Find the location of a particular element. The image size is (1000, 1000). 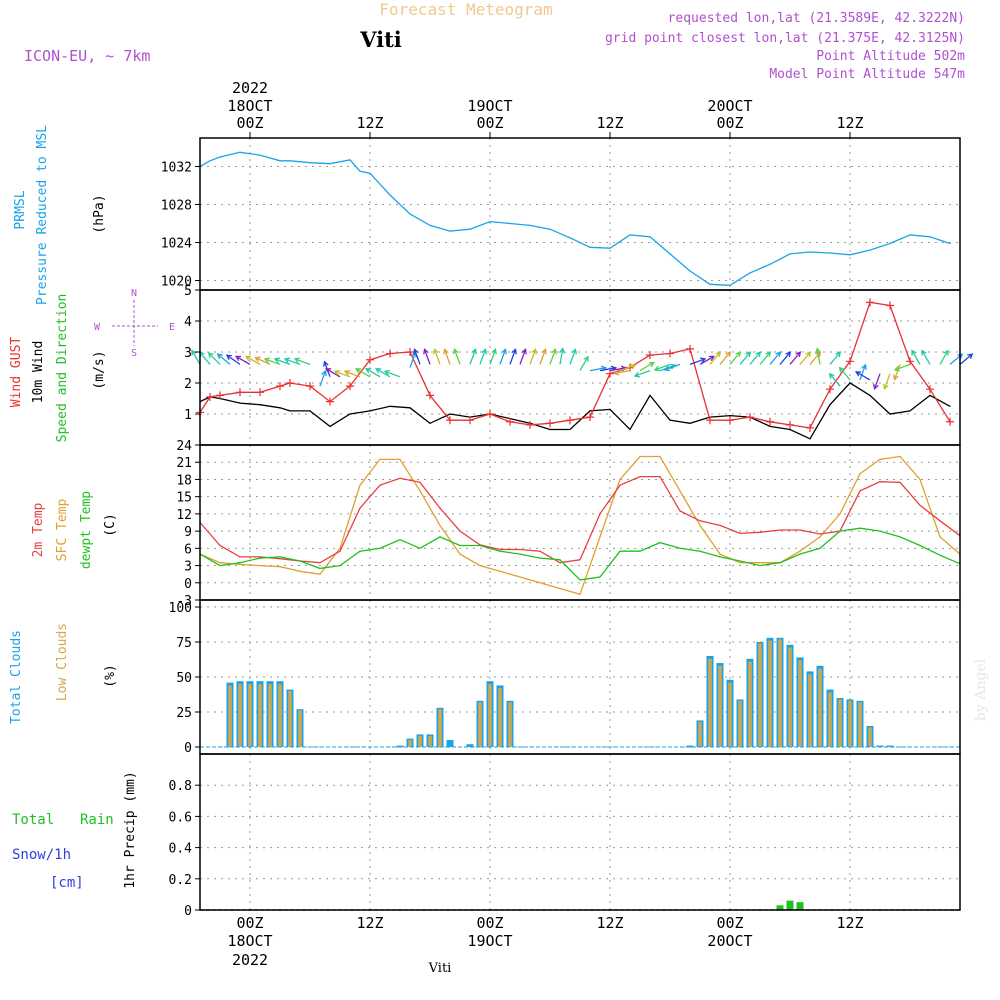

top-time-tick-label: 00Z is located at coordinates (729, 123).